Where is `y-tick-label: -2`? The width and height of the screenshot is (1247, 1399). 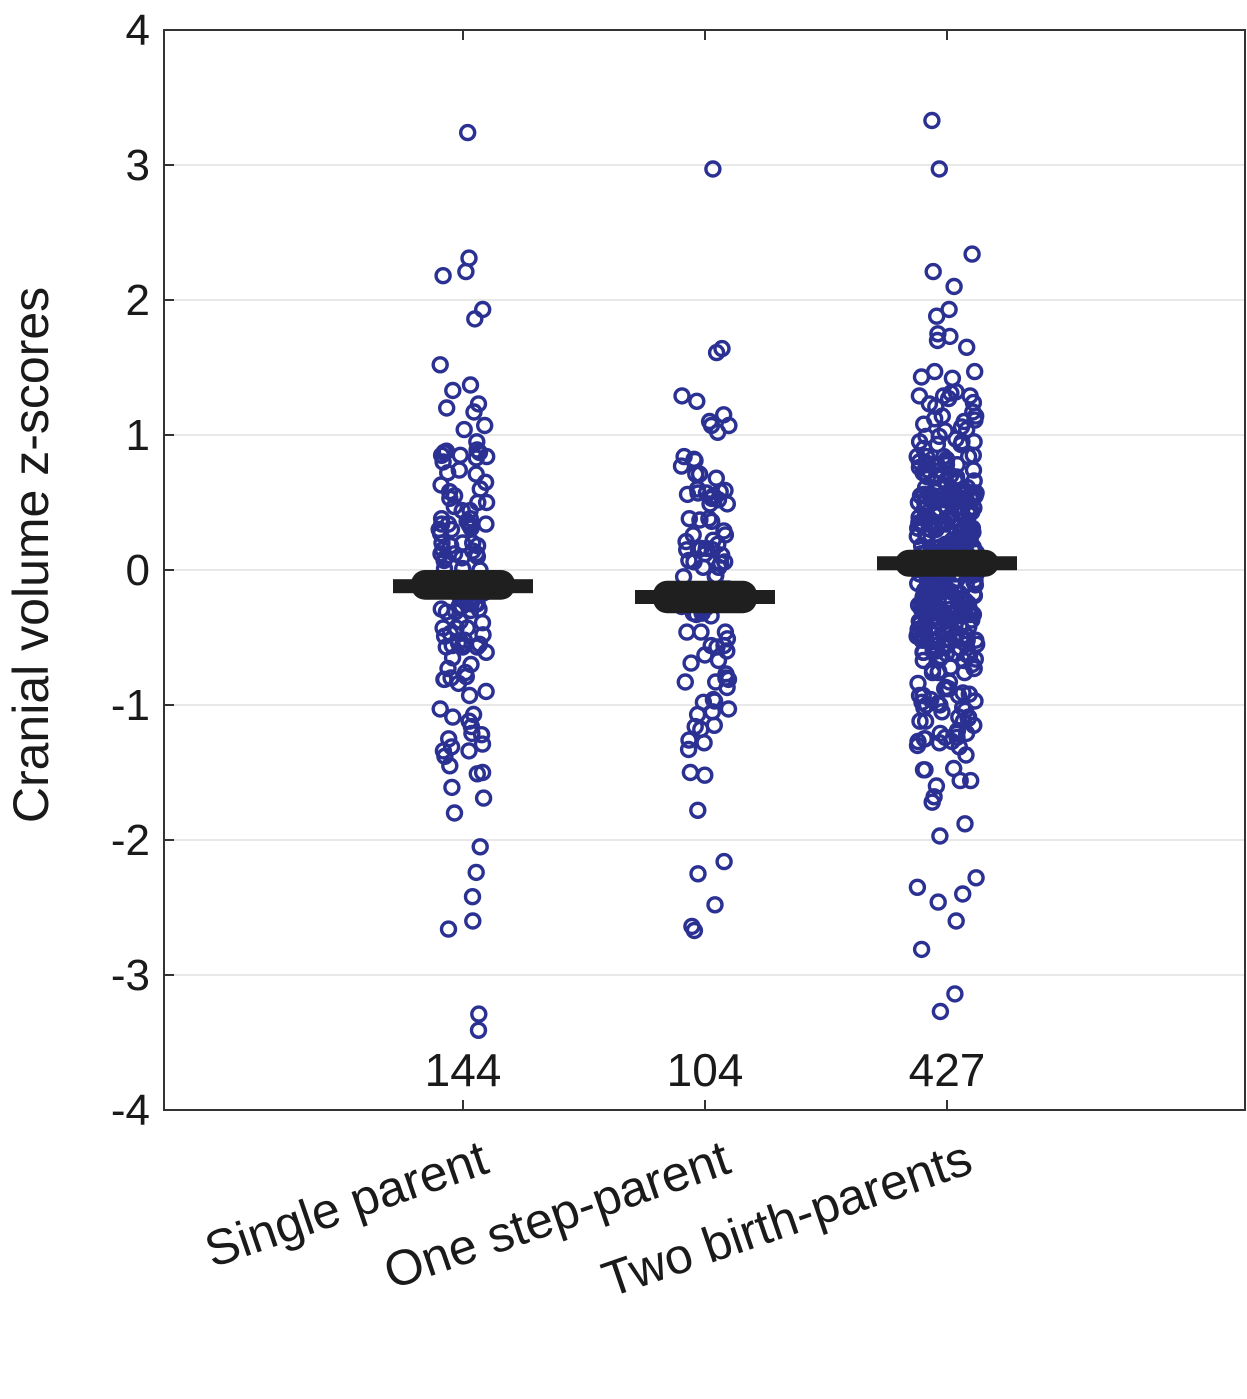 y-tick-label: -2 is located at coordinates (130, 840).